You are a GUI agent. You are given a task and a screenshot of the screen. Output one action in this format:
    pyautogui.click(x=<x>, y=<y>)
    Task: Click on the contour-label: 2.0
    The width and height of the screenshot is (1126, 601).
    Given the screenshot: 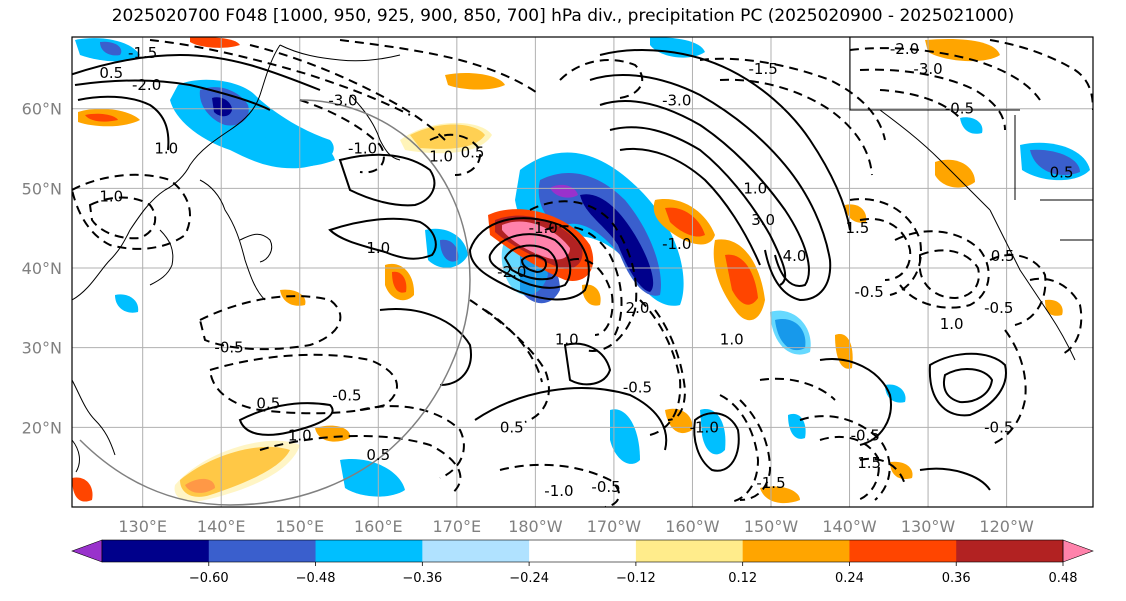 What is the action you would take?
    pyautogui.click(x=638, y=308)
    